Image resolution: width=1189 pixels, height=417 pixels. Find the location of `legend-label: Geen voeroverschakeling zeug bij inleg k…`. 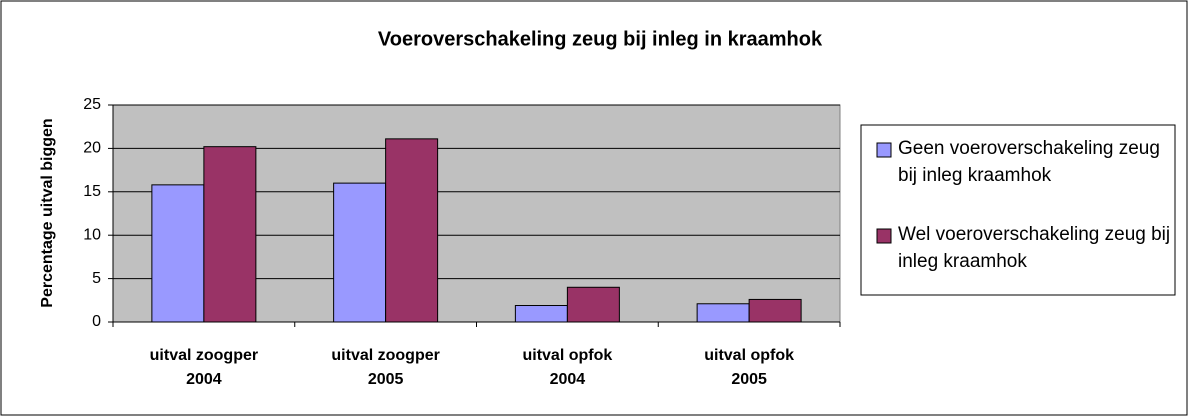

legend-label: Geen voeroverschakeling zeug bij inleg k… is located at coordinates (1029, 162).